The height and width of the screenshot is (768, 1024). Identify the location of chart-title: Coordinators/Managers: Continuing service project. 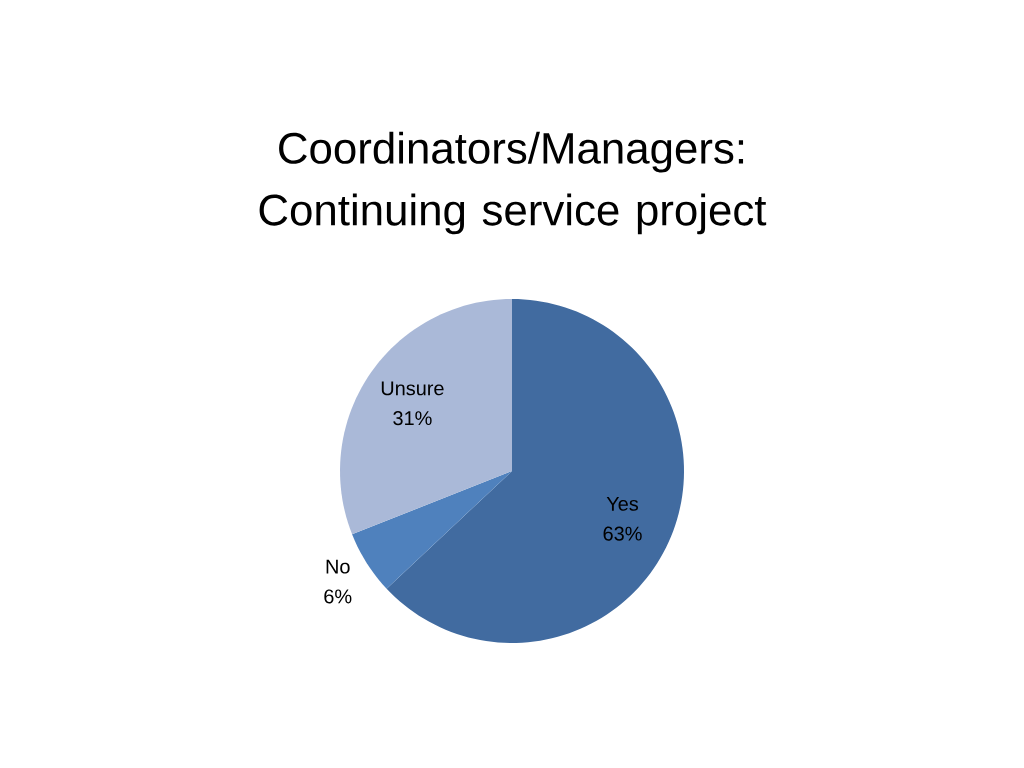
(513, 183).